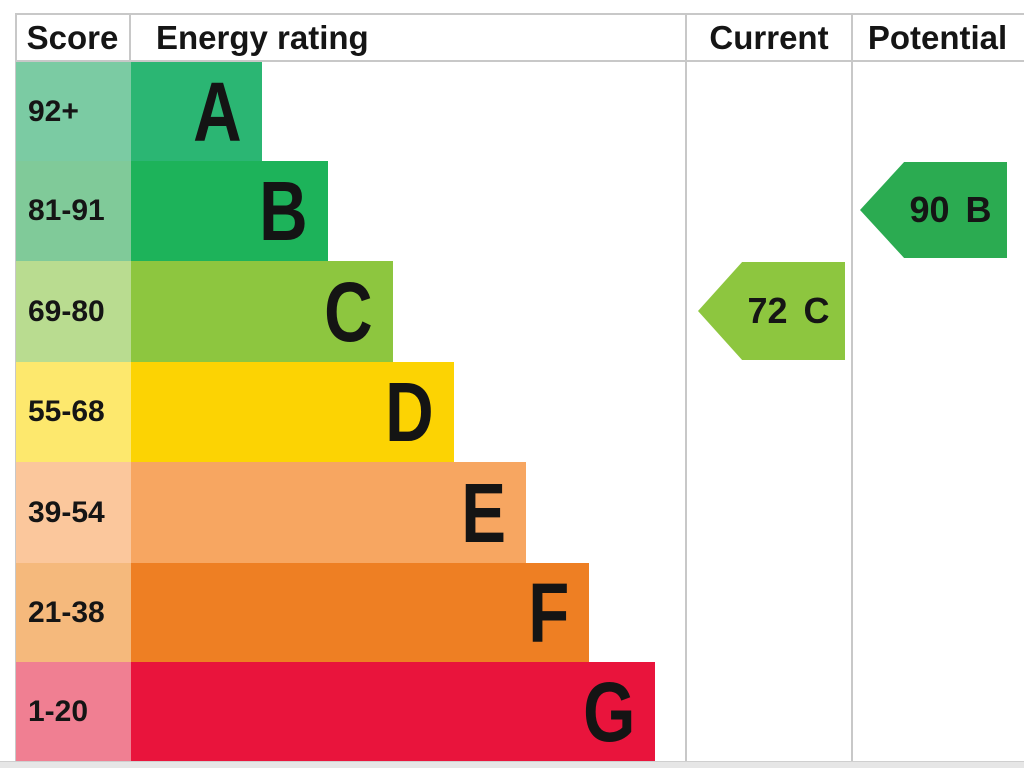 Image resolution: width=1024 pixels, height=768 pixels. I want to click on band-letter-f: F, so click(548, 612).